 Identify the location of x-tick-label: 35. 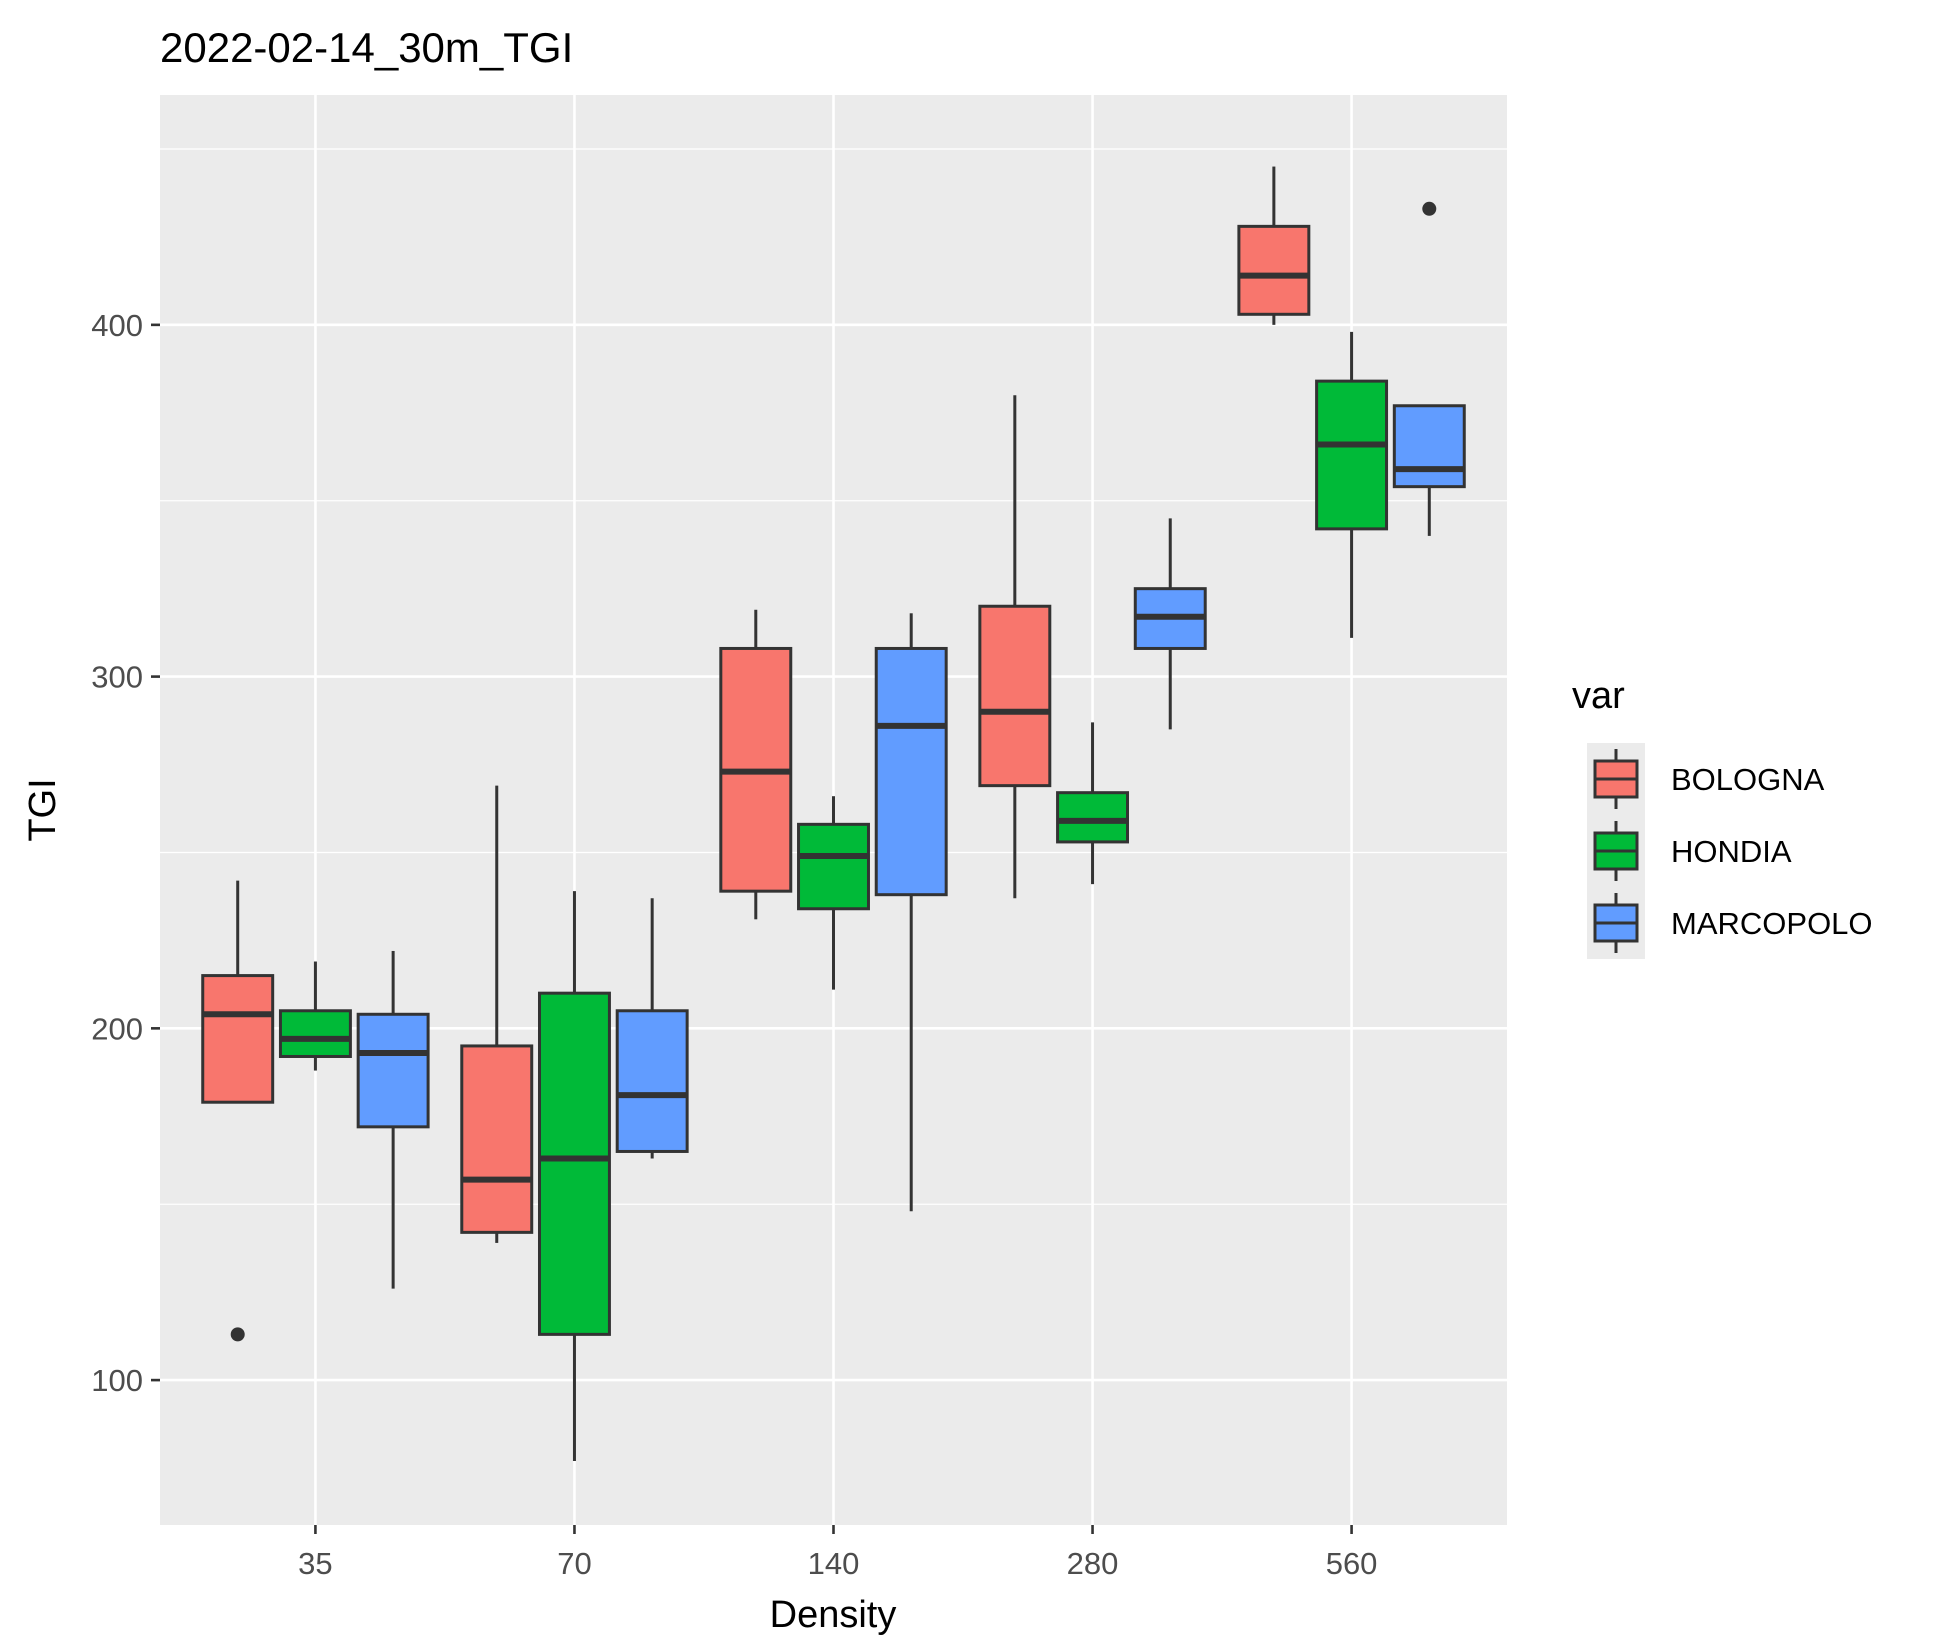
(315, 1563).